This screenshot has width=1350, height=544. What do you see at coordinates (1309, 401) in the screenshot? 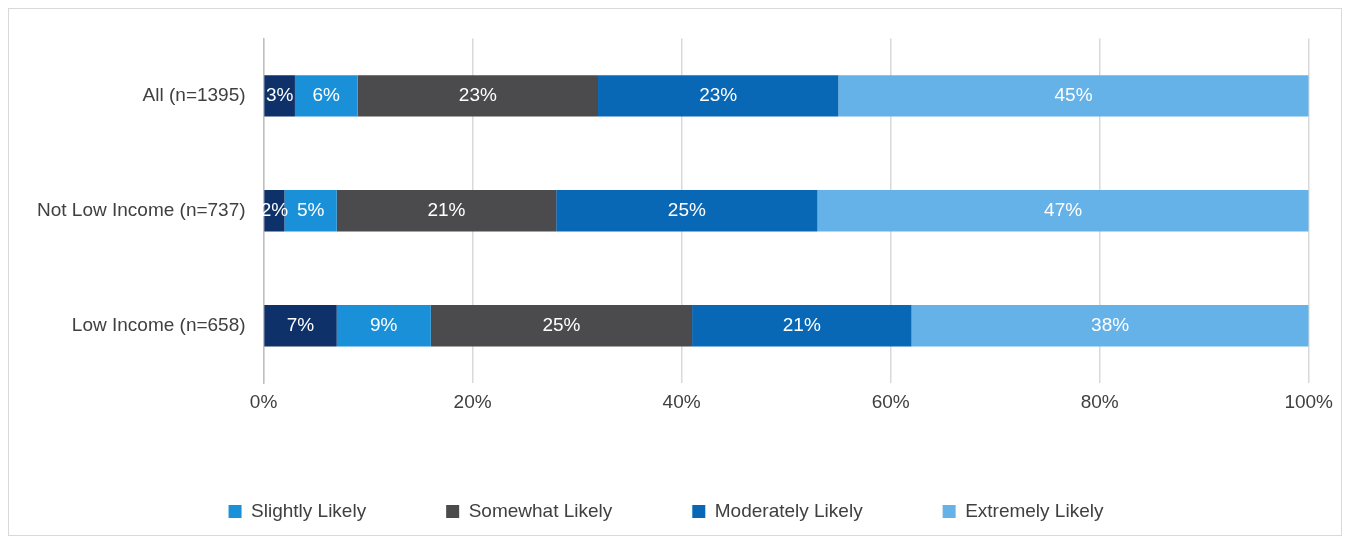
I see `x-tick-label: 100%` at bounding box center [1309, 401].